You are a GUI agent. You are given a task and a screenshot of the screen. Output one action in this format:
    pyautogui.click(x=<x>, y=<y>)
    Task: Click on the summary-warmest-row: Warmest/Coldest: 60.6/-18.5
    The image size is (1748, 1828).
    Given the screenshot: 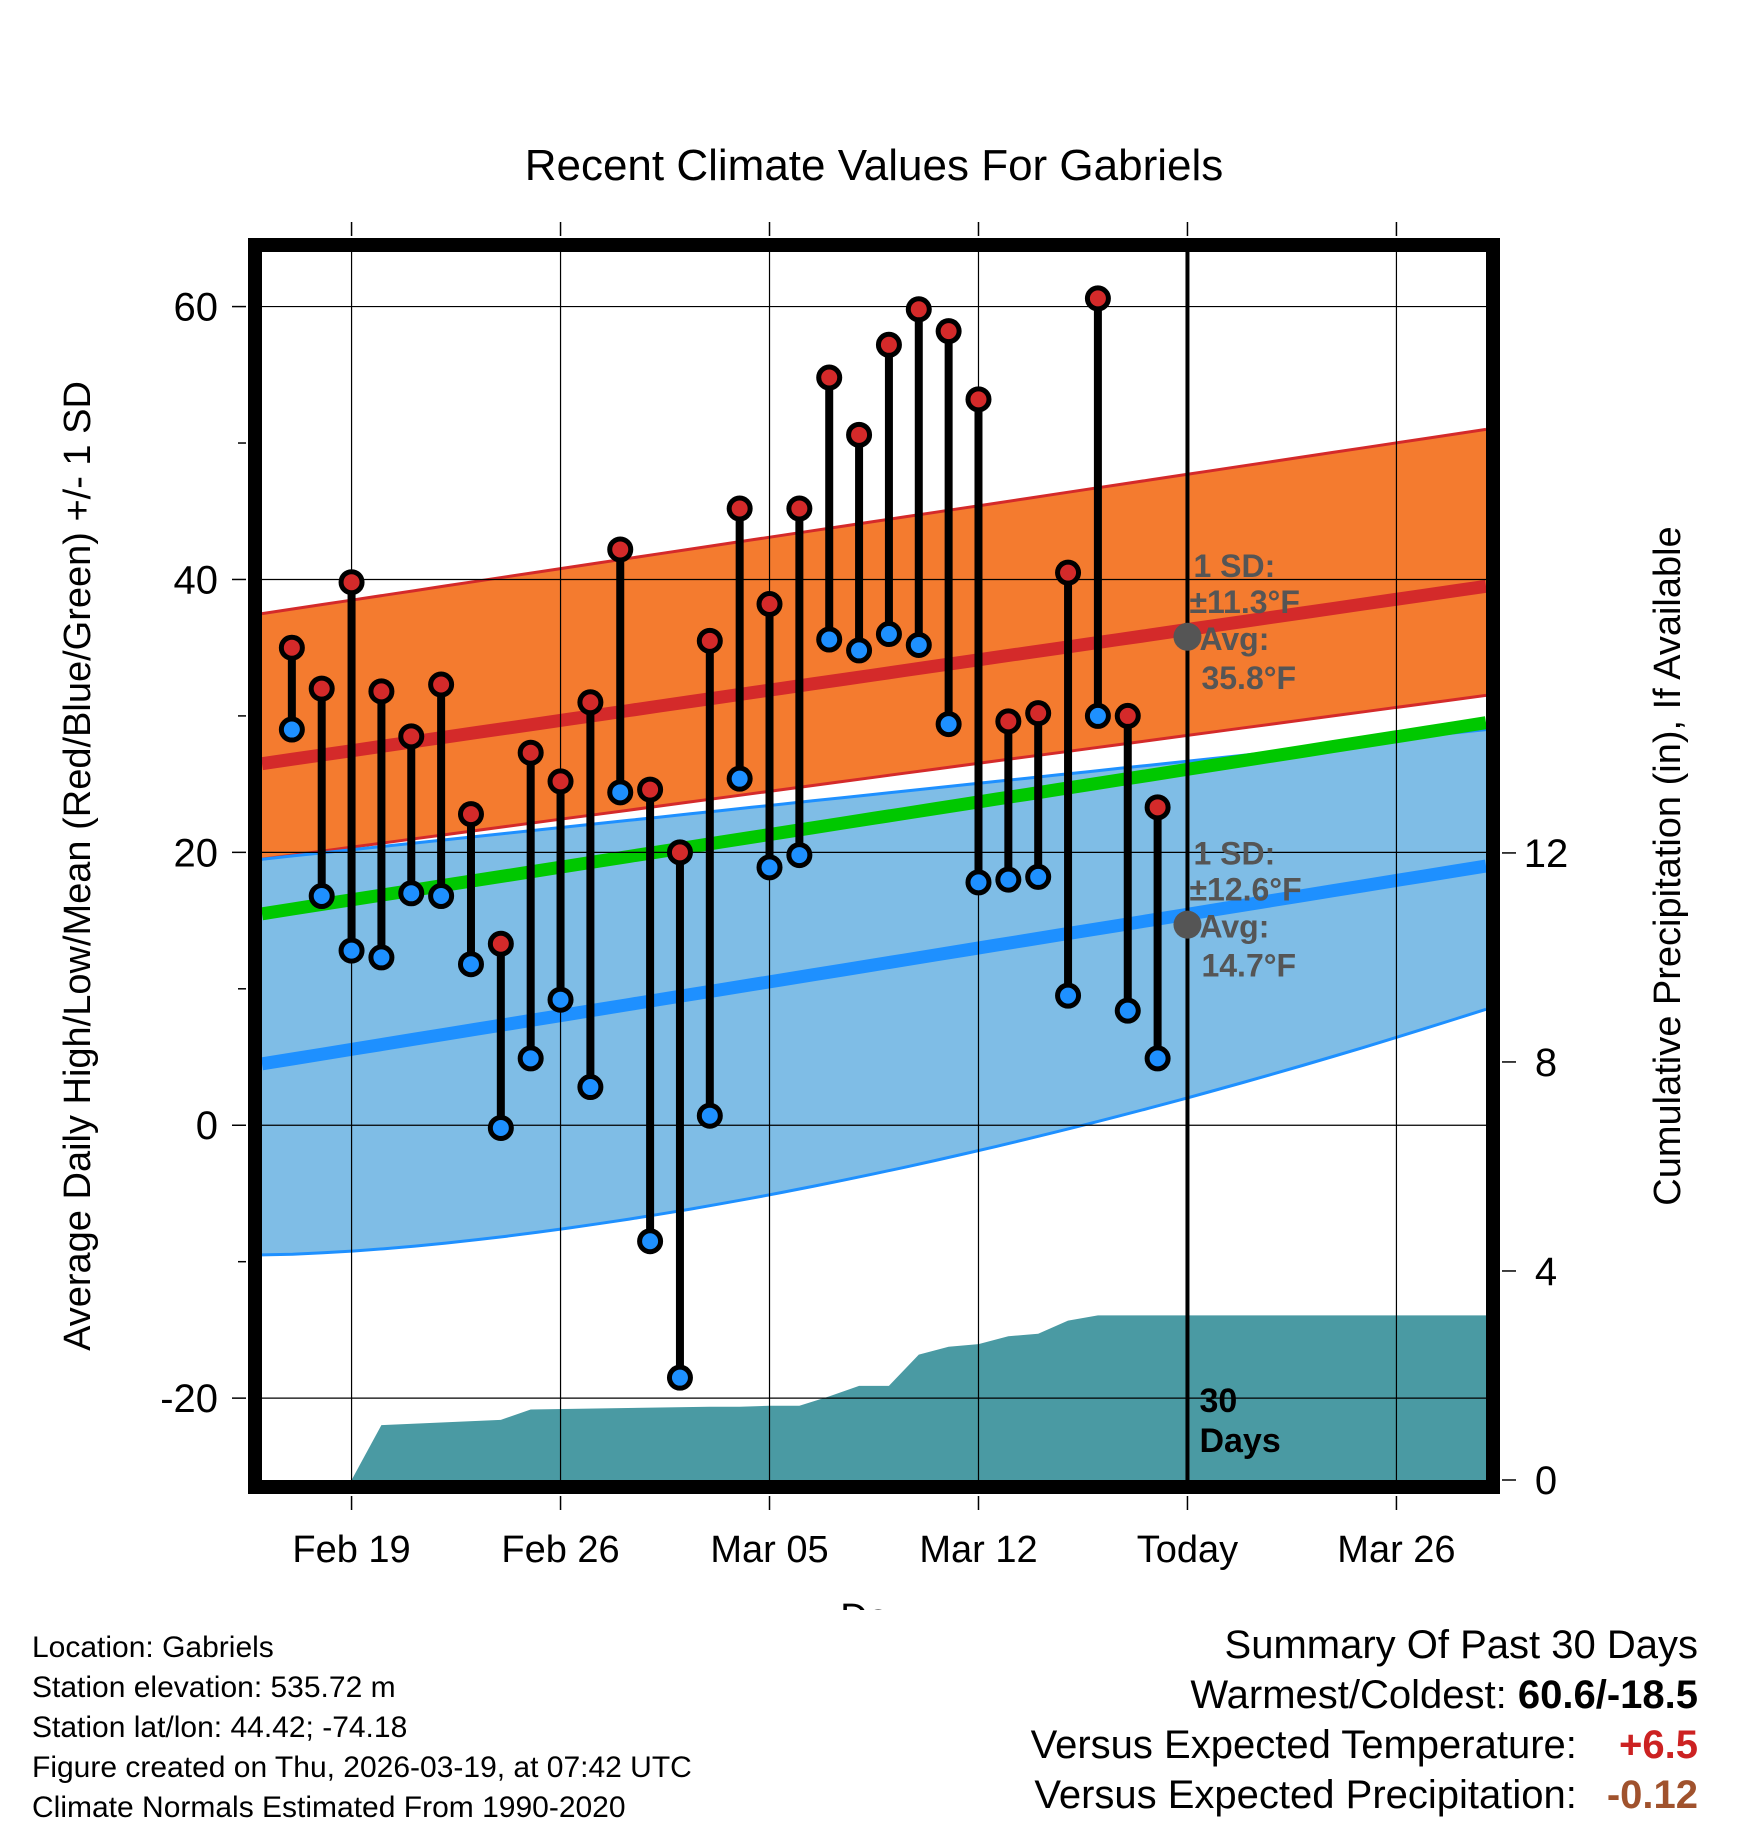 What is the action you would take?
    pyautogui.click(x=1364, y=1695)
    